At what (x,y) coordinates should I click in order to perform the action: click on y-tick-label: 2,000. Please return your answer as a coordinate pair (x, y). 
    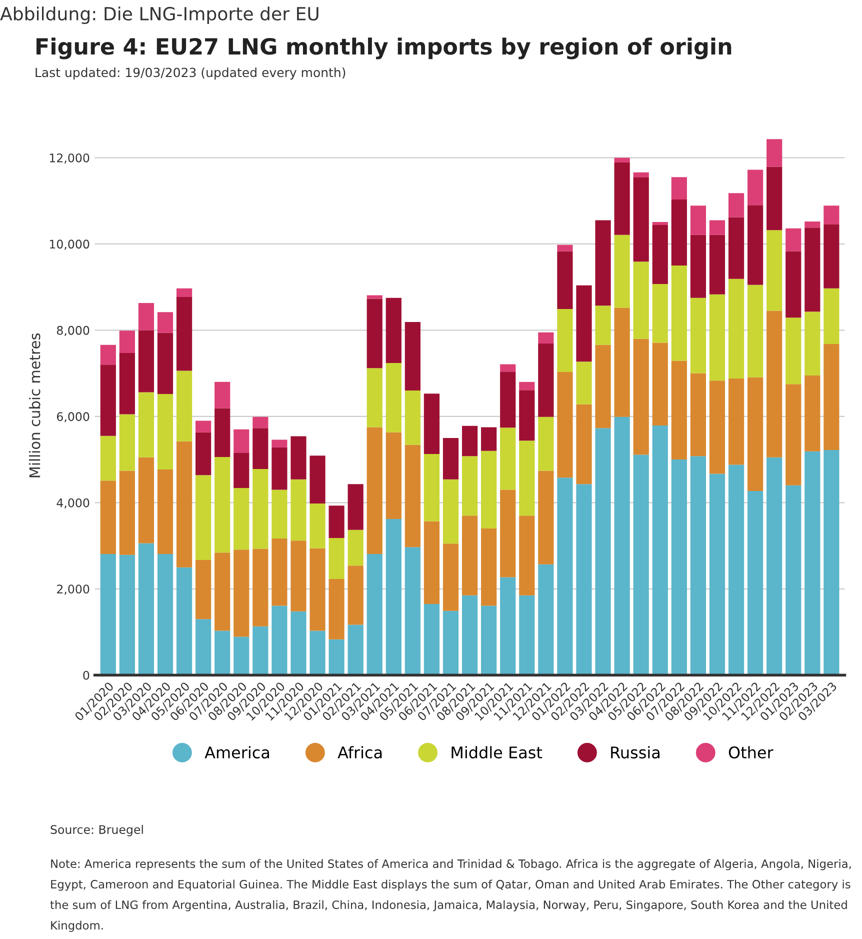
    Looking at the image, I should click on (73, 589).